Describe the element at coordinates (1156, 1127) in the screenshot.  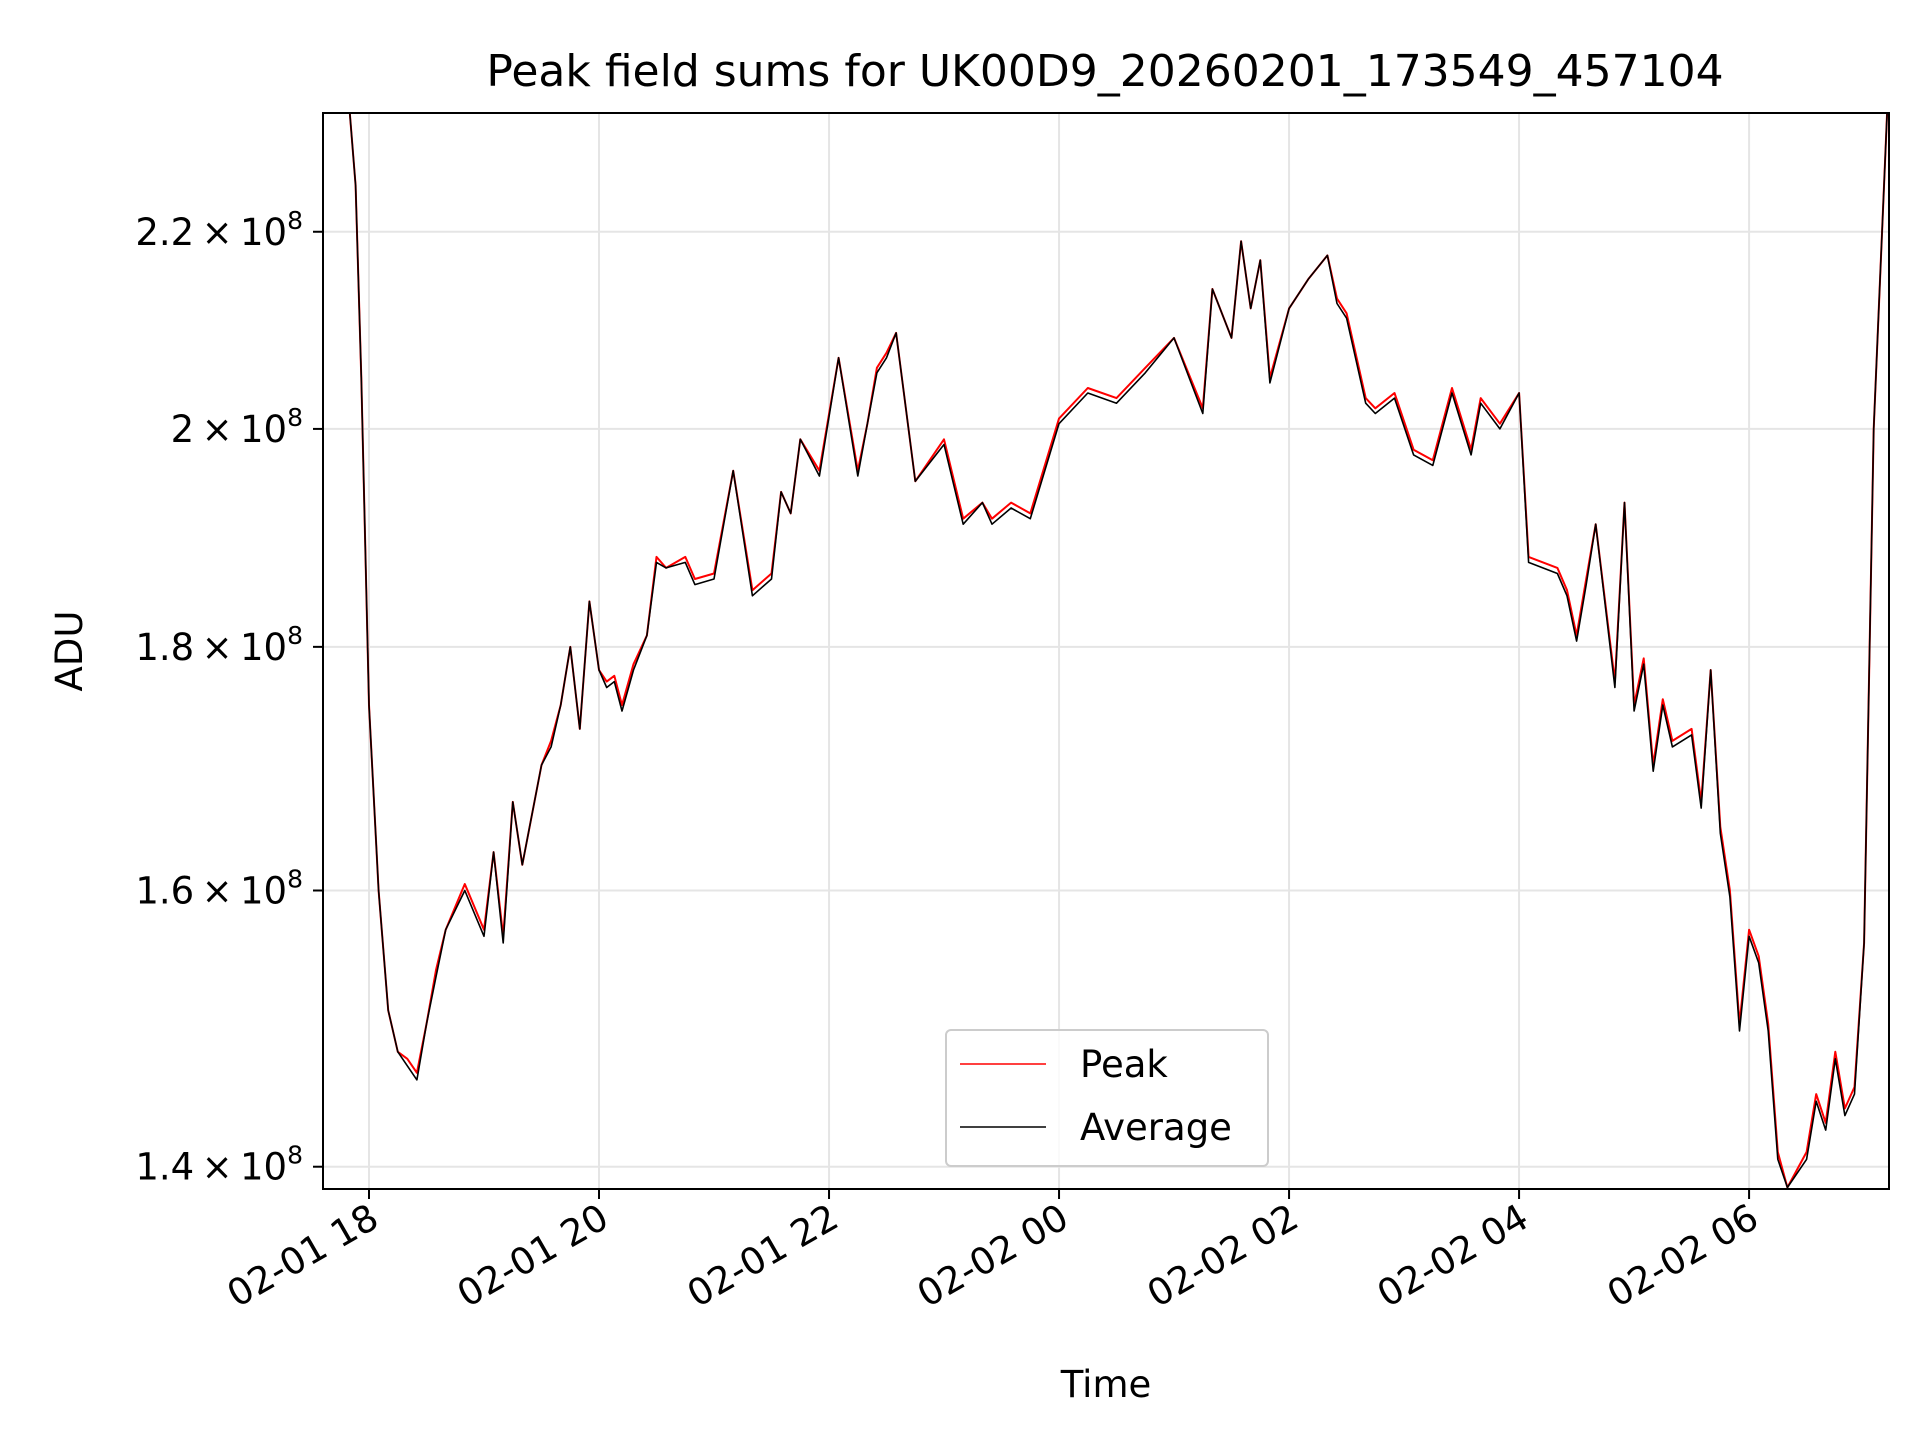
I see `legend-average-label: Average` at that location.